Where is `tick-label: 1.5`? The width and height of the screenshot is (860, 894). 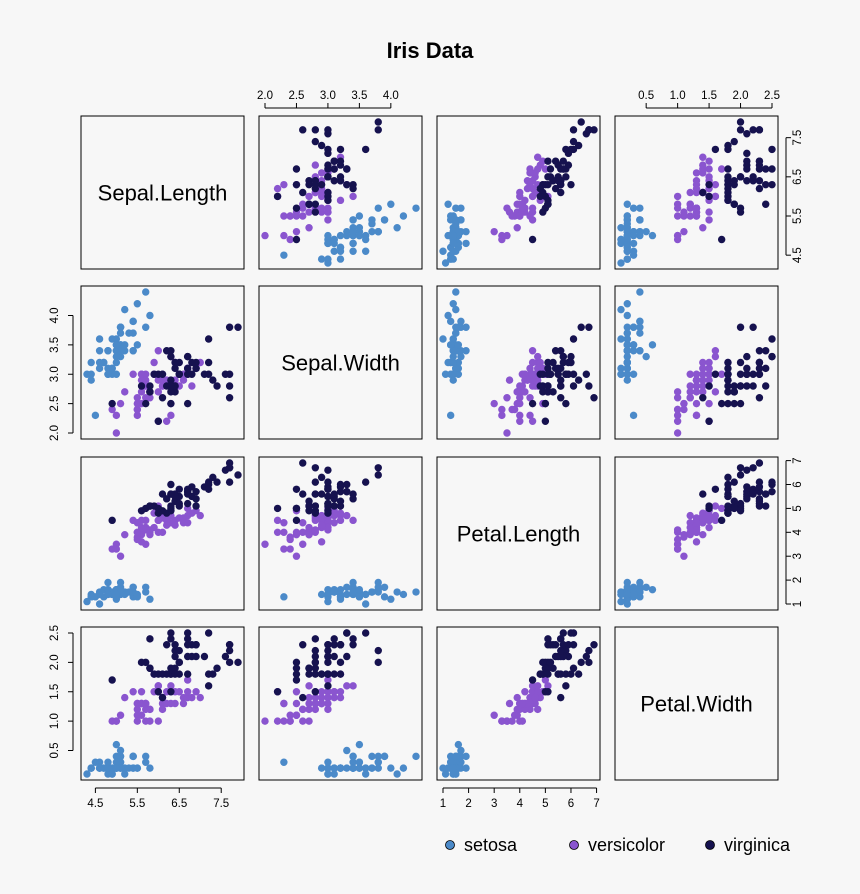
tick-label: 1.5 is located at coordinates (709, 96).